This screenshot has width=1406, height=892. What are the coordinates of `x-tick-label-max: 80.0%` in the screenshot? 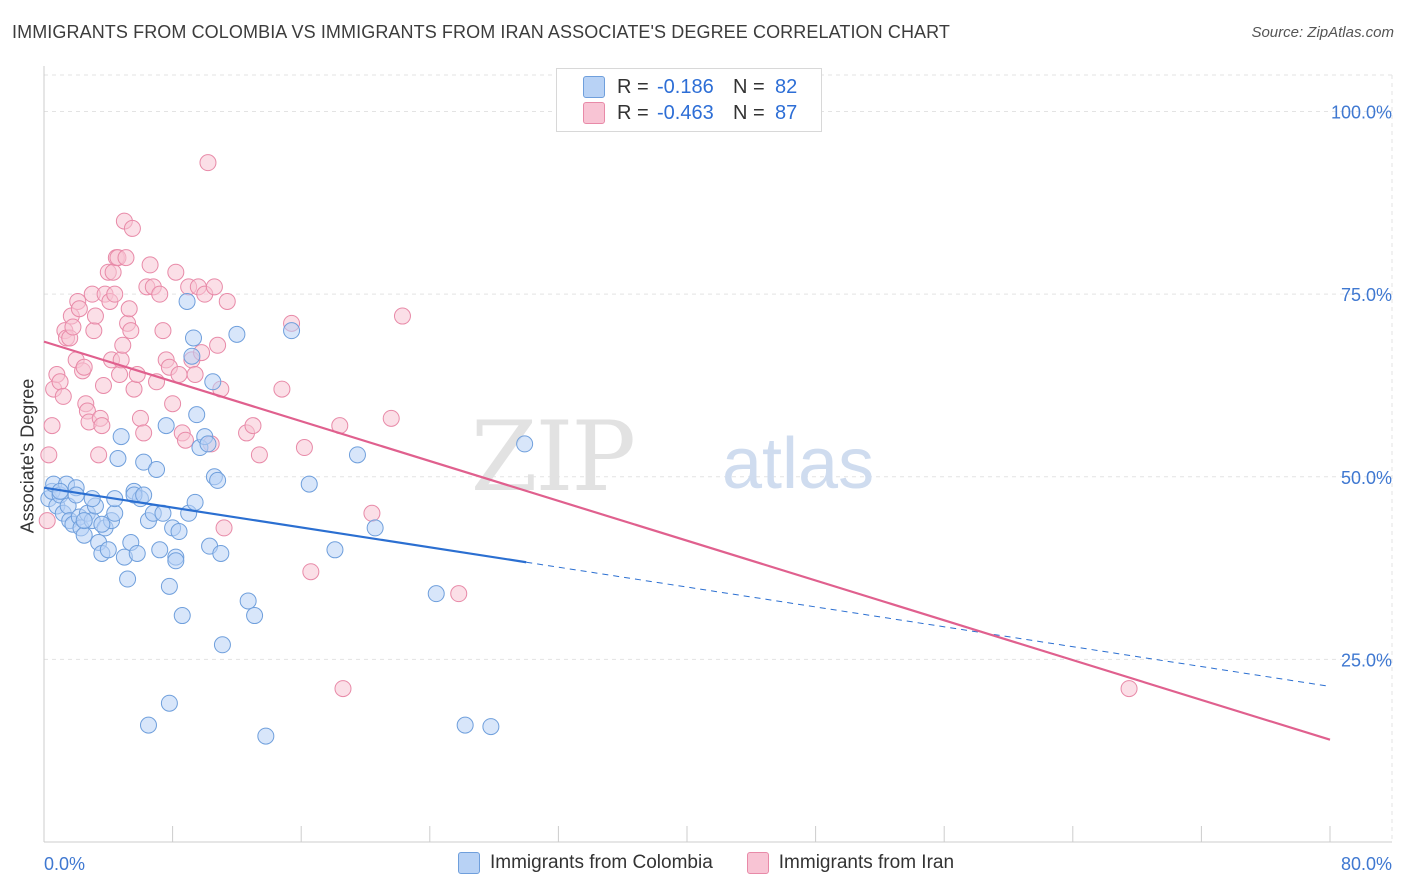 It's located at (1366, 864).